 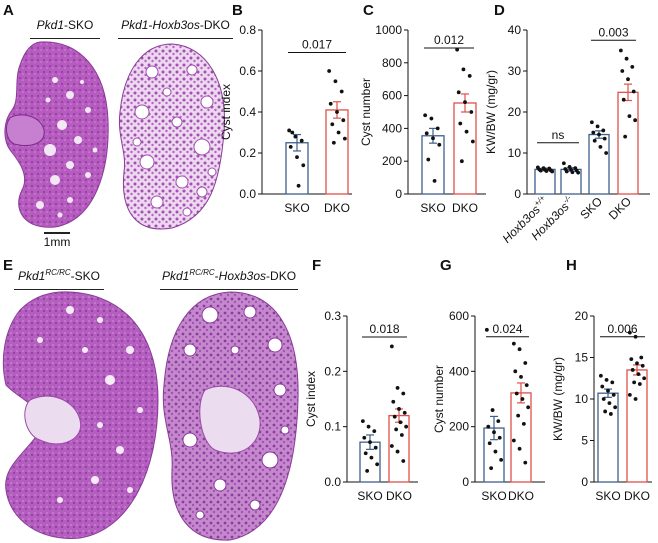 I want to click on panel-letter-d: D, so click(x=499, y=10).